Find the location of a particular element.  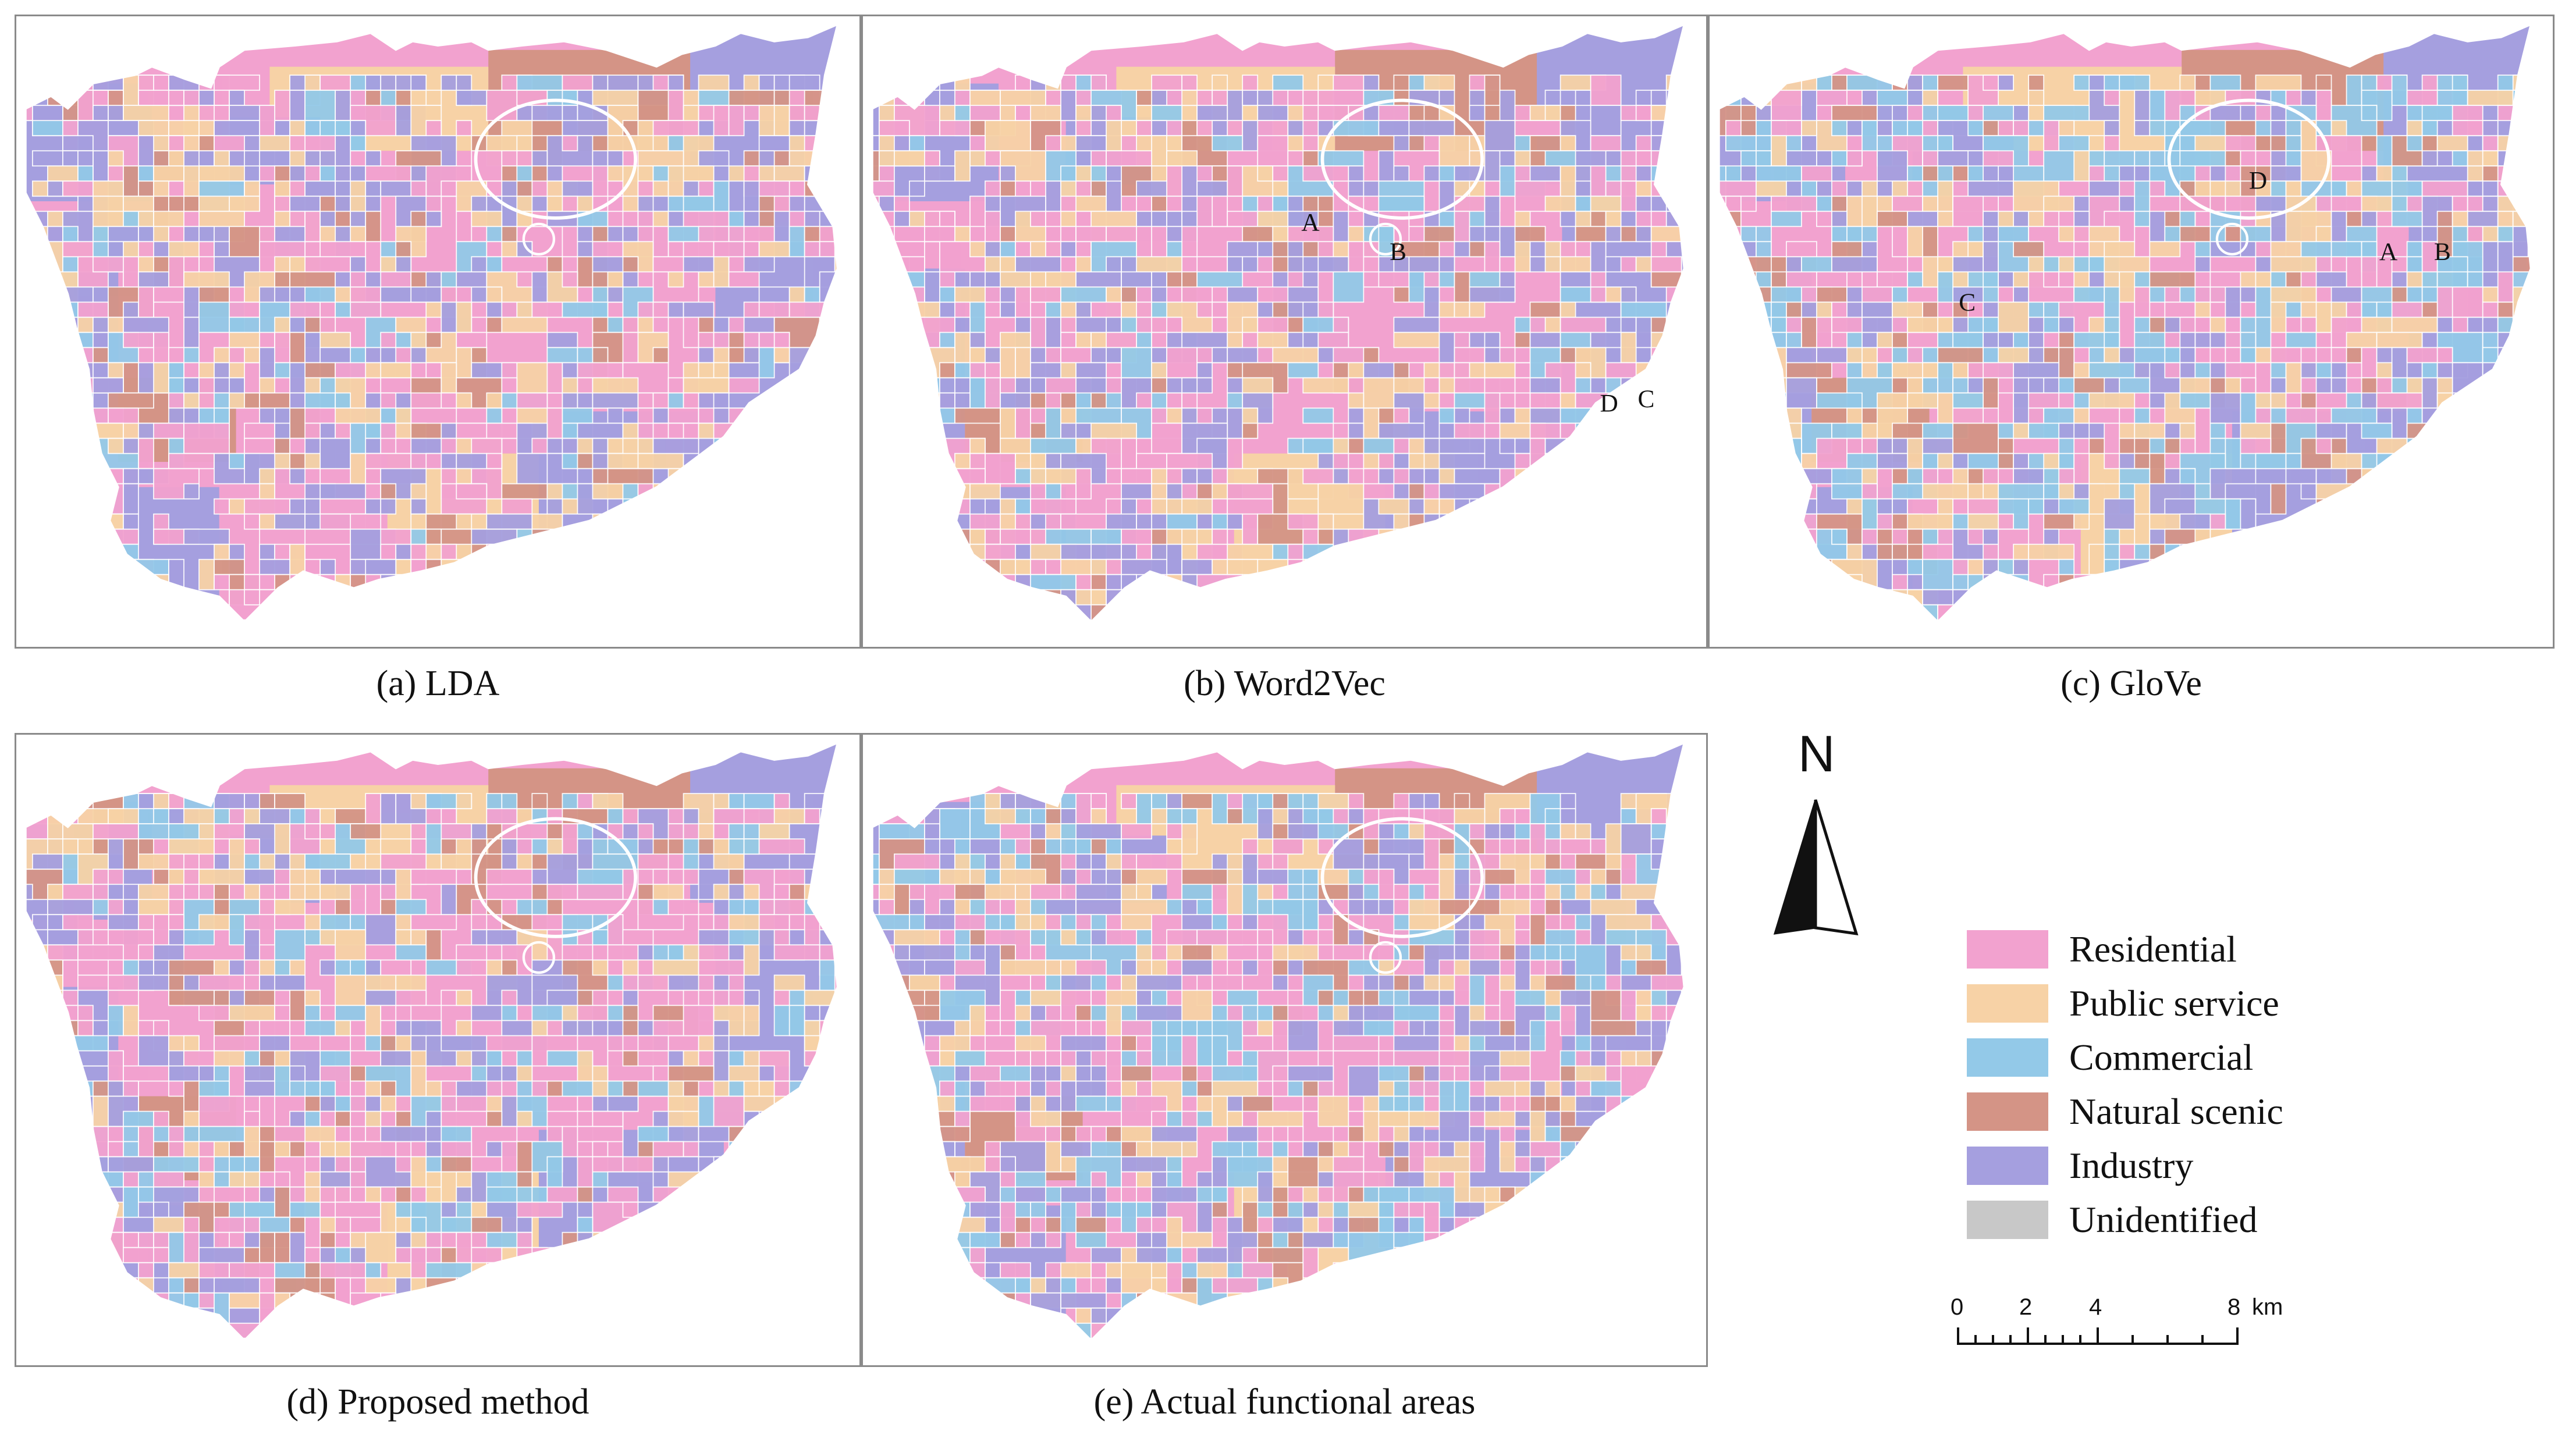

map-glove: D A B C is located at coordinates (2125, 323).